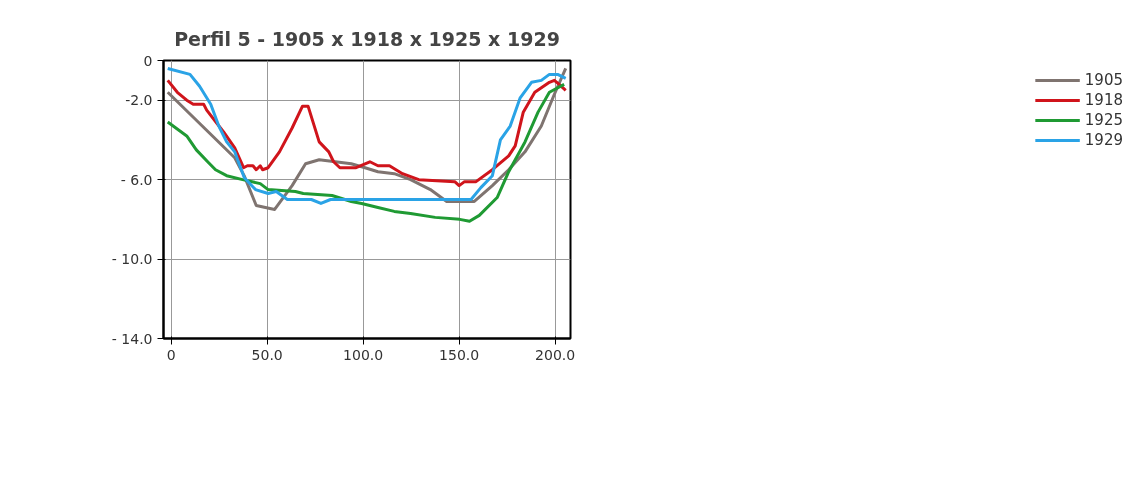 The height and width of the screenshot is (478, 1133). Describe the element at coordinates (1103, 80) in the screenshot. I see `legend-label: 1905` at that location.